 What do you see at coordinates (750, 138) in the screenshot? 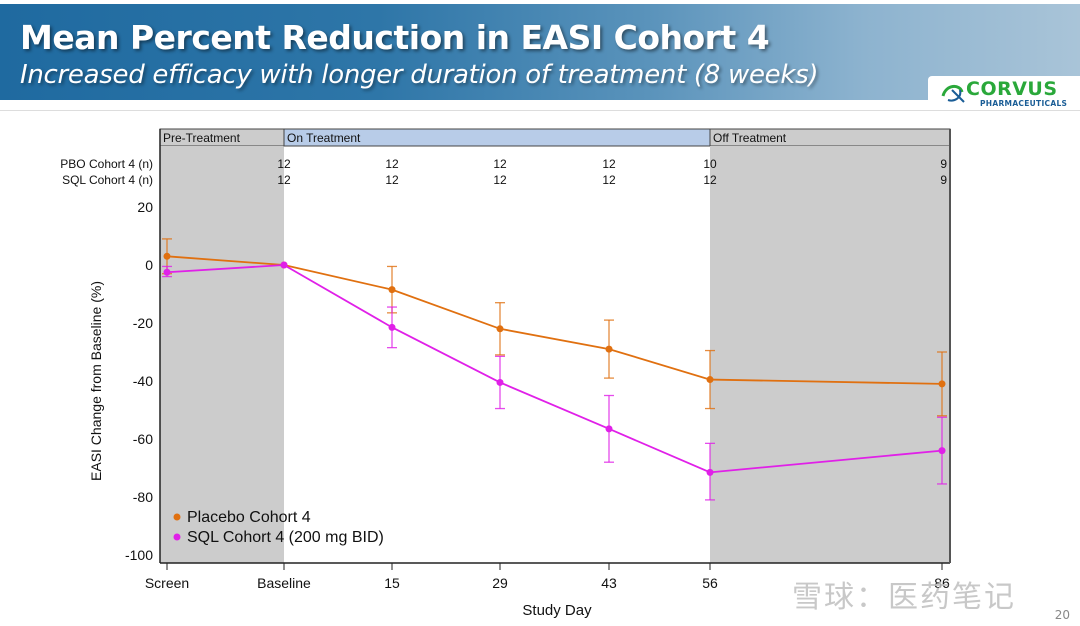
I see `phase-label-2: Off Treatment` at bounding box center [750, 138].